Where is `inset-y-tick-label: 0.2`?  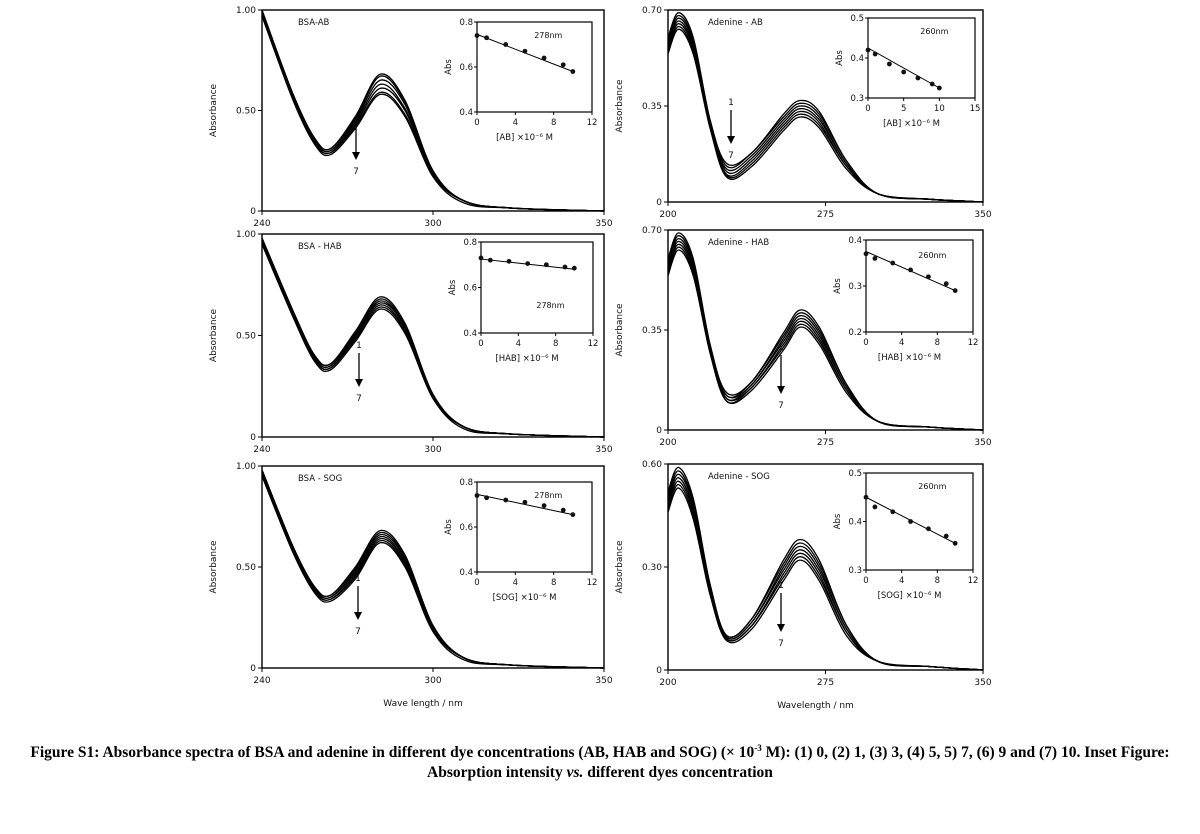 inset-y-tick-label: 0.2 is located at coordinates (855, 333).